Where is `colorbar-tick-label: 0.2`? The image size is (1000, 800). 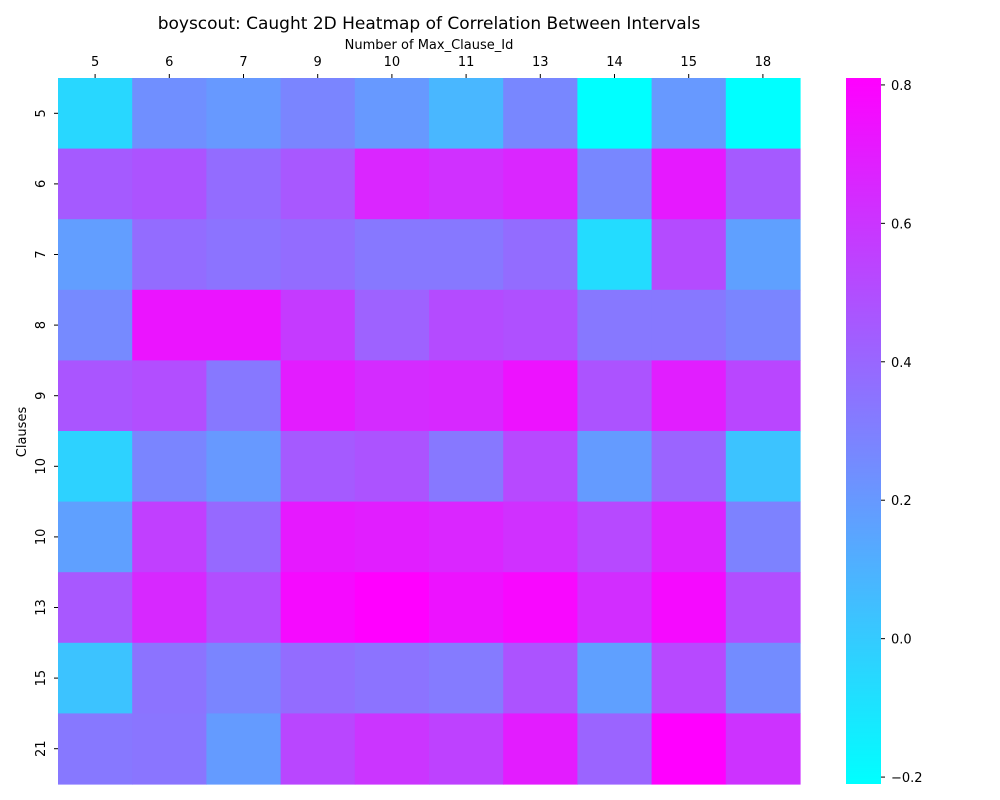 colorbar-tick-label: 0.2 is located at coordinates (901, 501).